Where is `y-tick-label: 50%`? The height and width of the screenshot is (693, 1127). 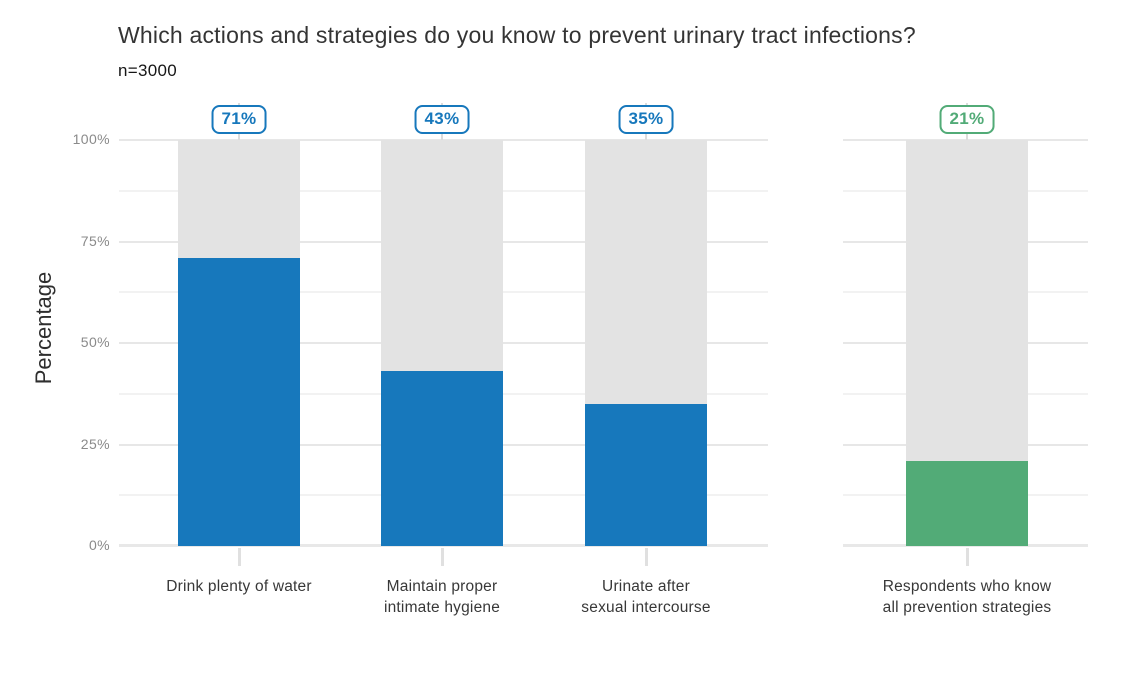
y-tick-label: 50% is located at coordinates (95, 342).